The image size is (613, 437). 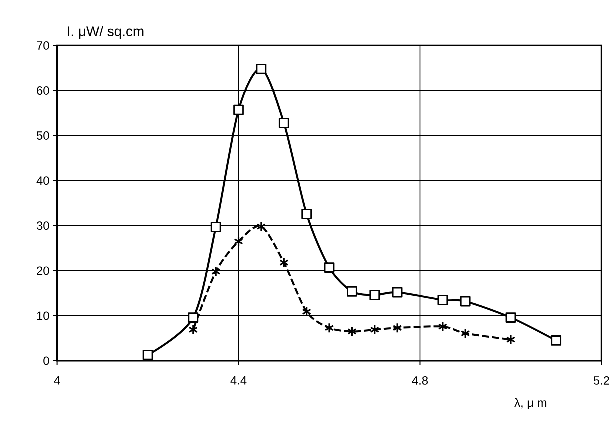 I want to click on y-tick-label: 0, so click(x=47, y=361).